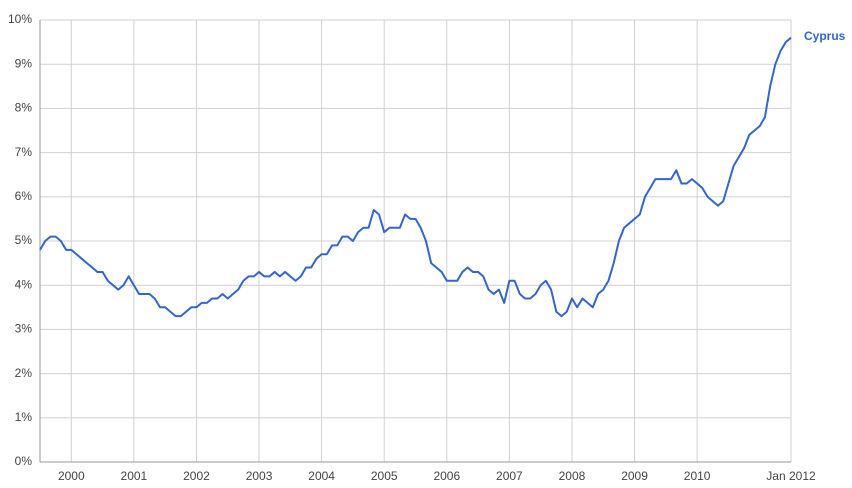 This screenshot has height=488, width=852. What do you see at coordinates (572, 476) in the screenshot?
I see `x-tick-label: 2008` at bounding box center [572, 476].